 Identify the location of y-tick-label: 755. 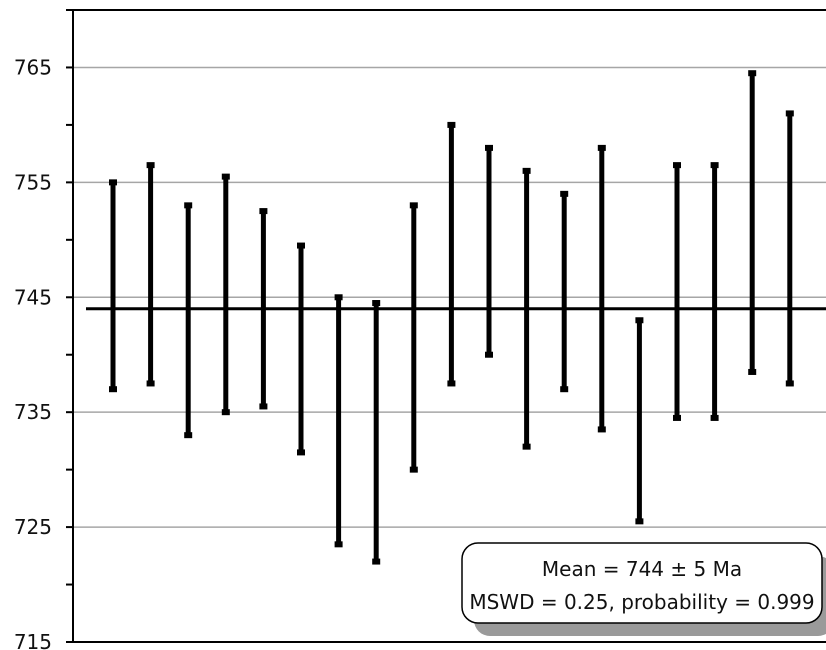
(33, 182).